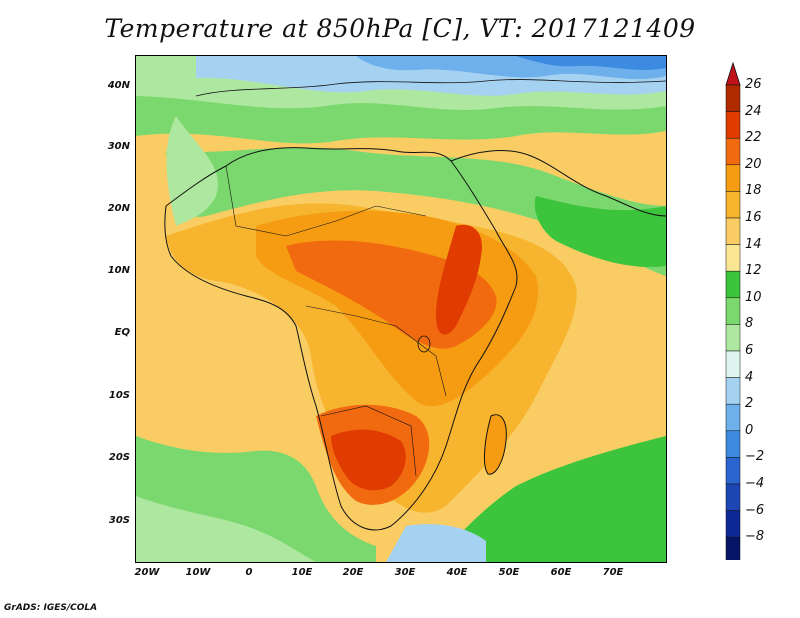  Describe the element at coordinates (192, 171) in the screenshot. I see `west-sahara-light` at that location.